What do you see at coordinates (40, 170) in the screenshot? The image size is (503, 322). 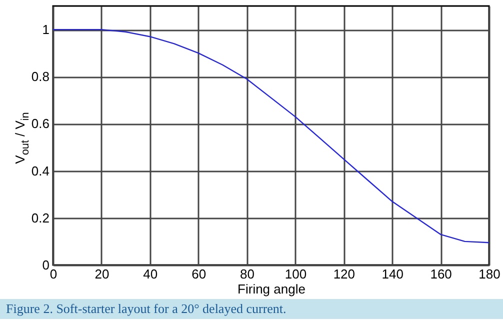 I see `y-tick-label: 0.4` at bounding box center [40, 170].